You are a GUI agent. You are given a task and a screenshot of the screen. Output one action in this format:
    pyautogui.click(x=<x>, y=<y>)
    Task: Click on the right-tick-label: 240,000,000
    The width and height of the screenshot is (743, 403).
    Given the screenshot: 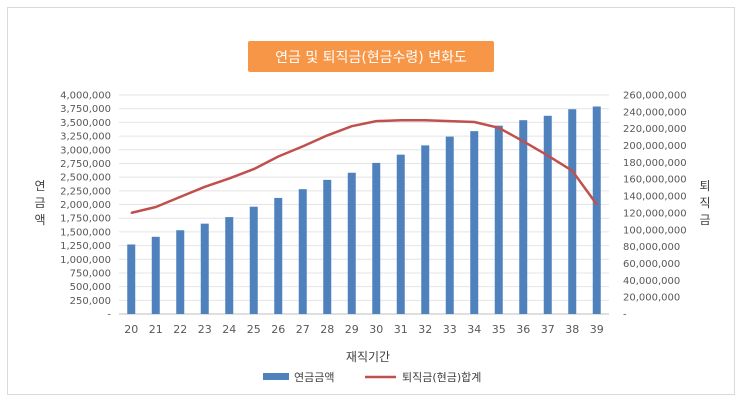 What is the action you would take?
    pyautogui.click(x=655, y=112)
    